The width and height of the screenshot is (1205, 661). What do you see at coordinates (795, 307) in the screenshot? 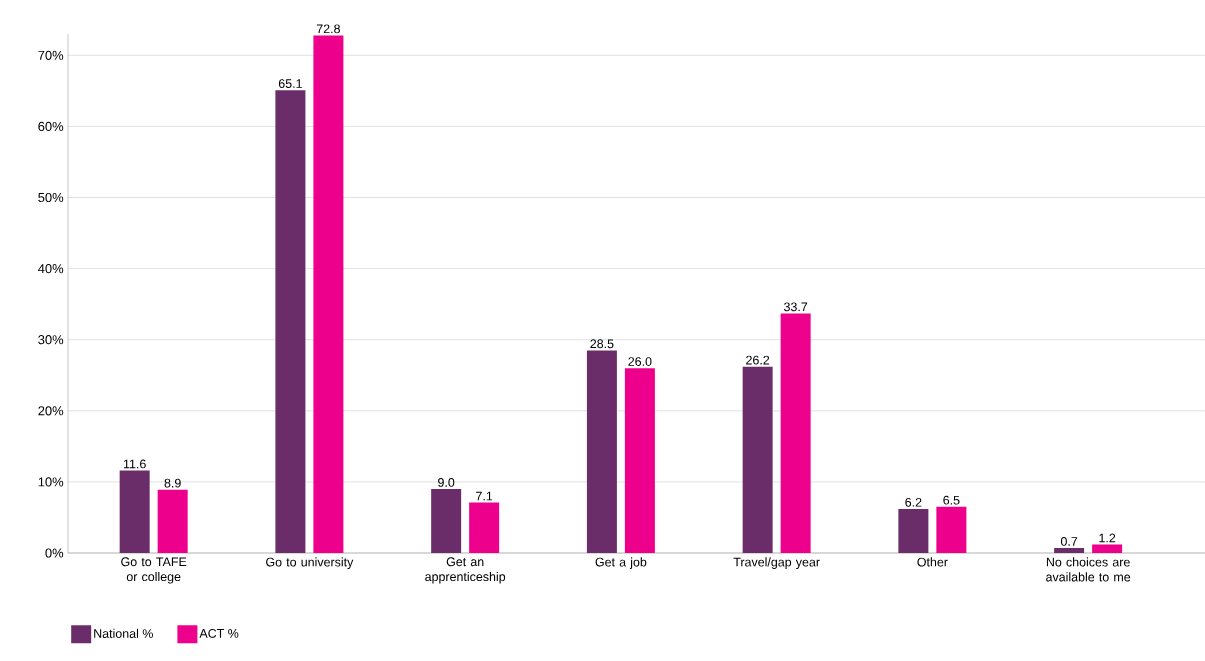
I see `data-label: 33.7` at bounding box center [795, 307].